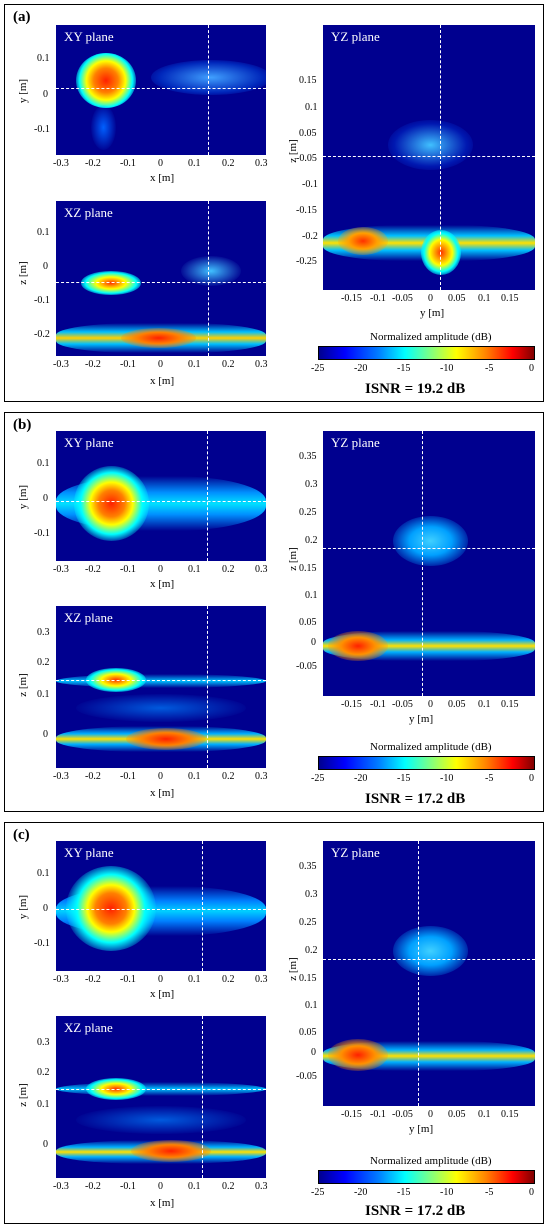  I want to click on yz-plane-plot: YZ plane, so click(429, 157).